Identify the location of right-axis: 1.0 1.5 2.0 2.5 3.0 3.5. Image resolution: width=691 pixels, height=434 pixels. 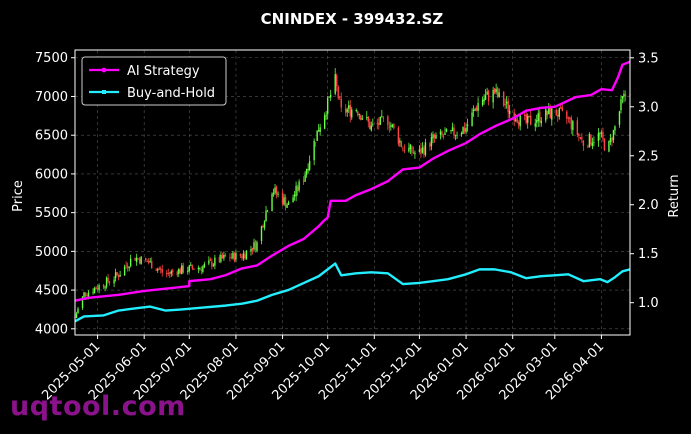
(644, 181).